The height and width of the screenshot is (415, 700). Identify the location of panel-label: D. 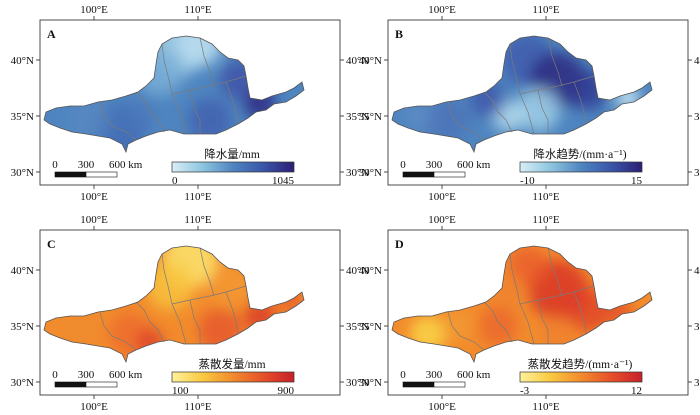
(399, 244).